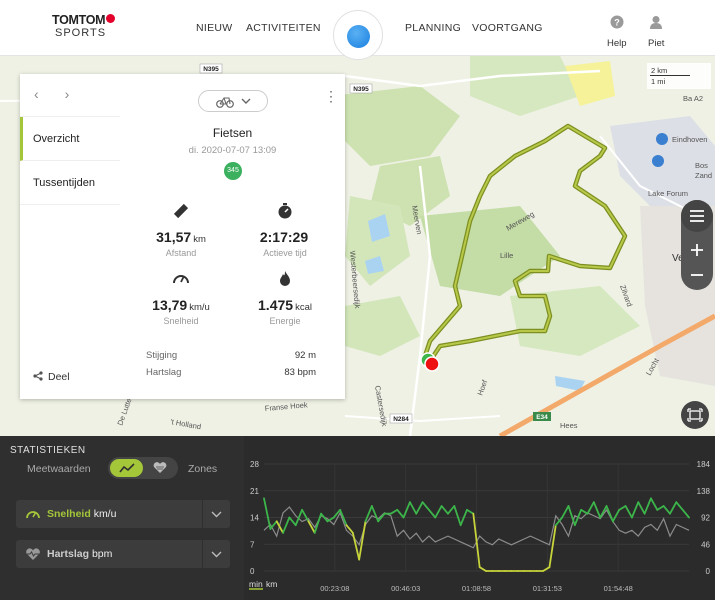 The image size is (715, 600). What do you see at coordinates (697, 216) in the screenshot?
I see `layers-button` at bounding box center [697, 216].